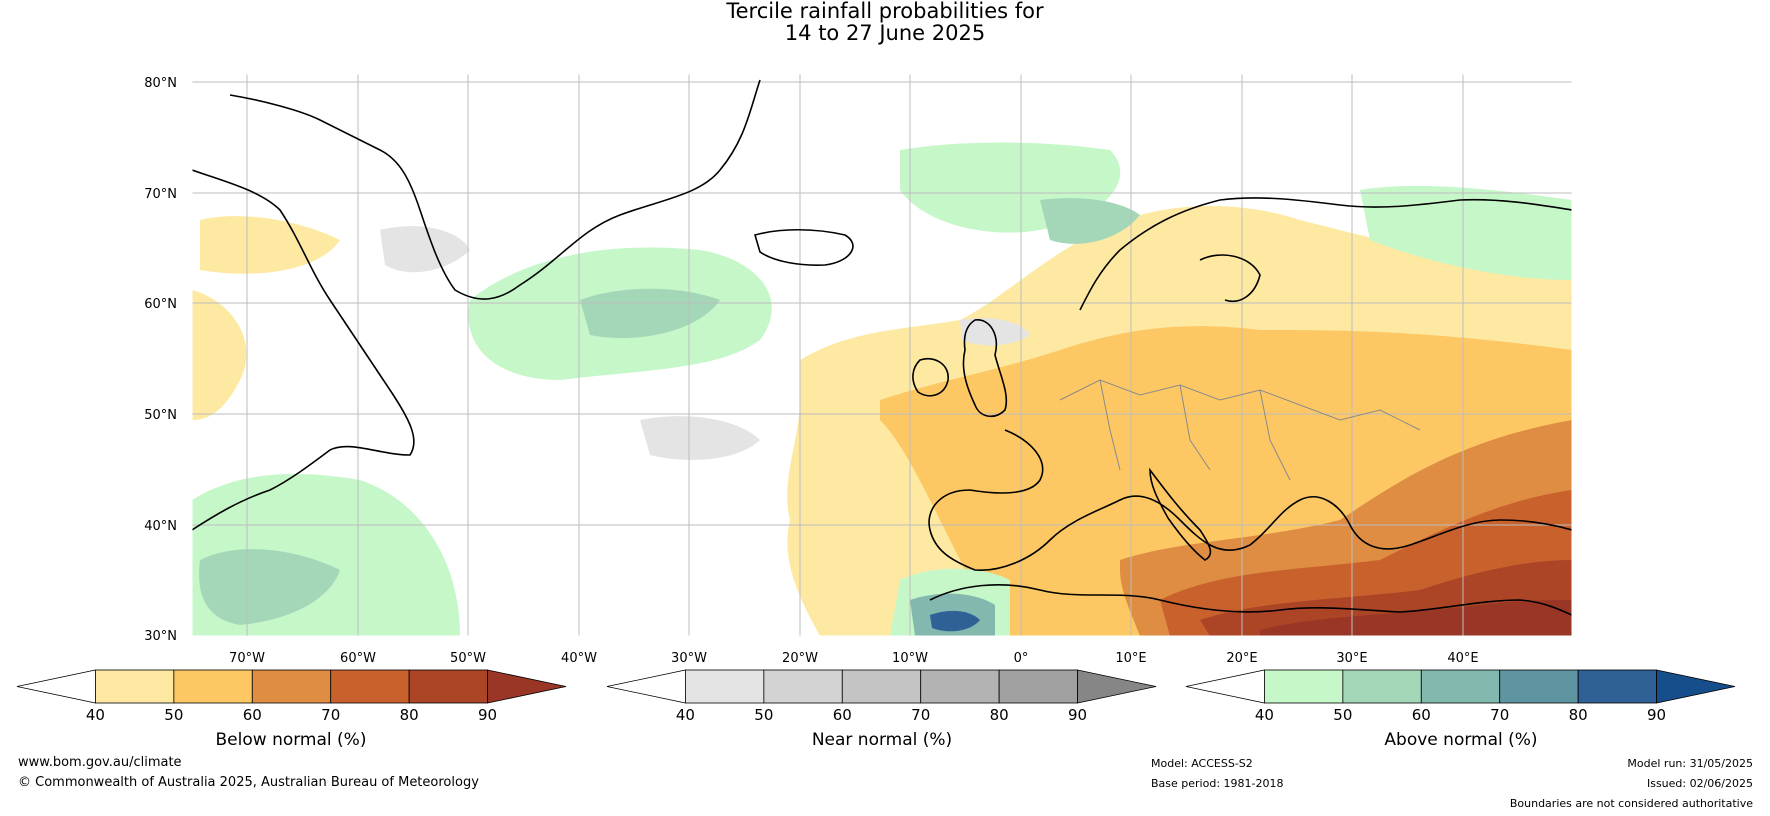 The width and height of the screenshot is (1770, 816). I want to click on lon-label-40e: 40°E, so click(1462, 658).